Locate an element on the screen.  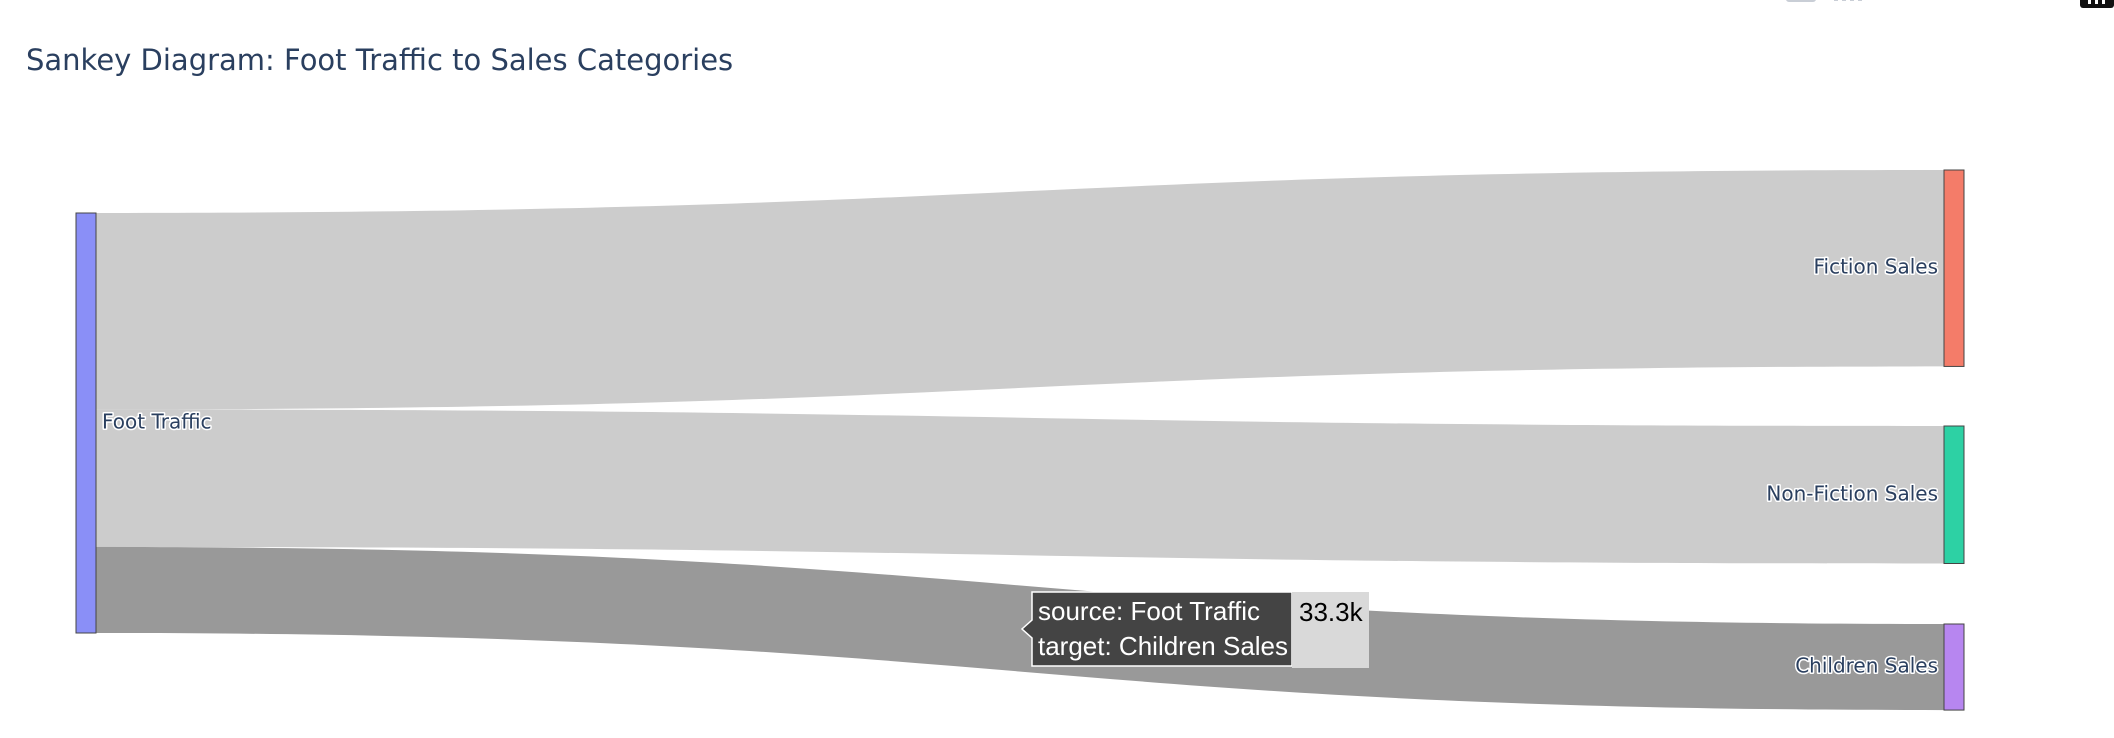
modebar is located at coordinates (1949, 7).